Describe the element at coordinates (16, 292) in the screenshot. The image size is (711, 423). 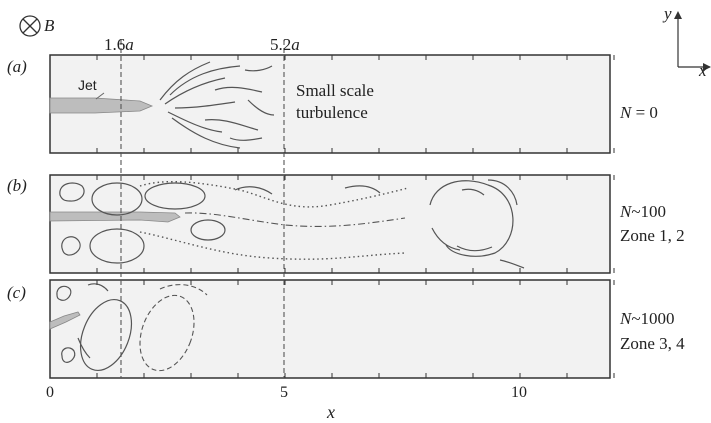
I see `panel-c-id: (c)` at that location.